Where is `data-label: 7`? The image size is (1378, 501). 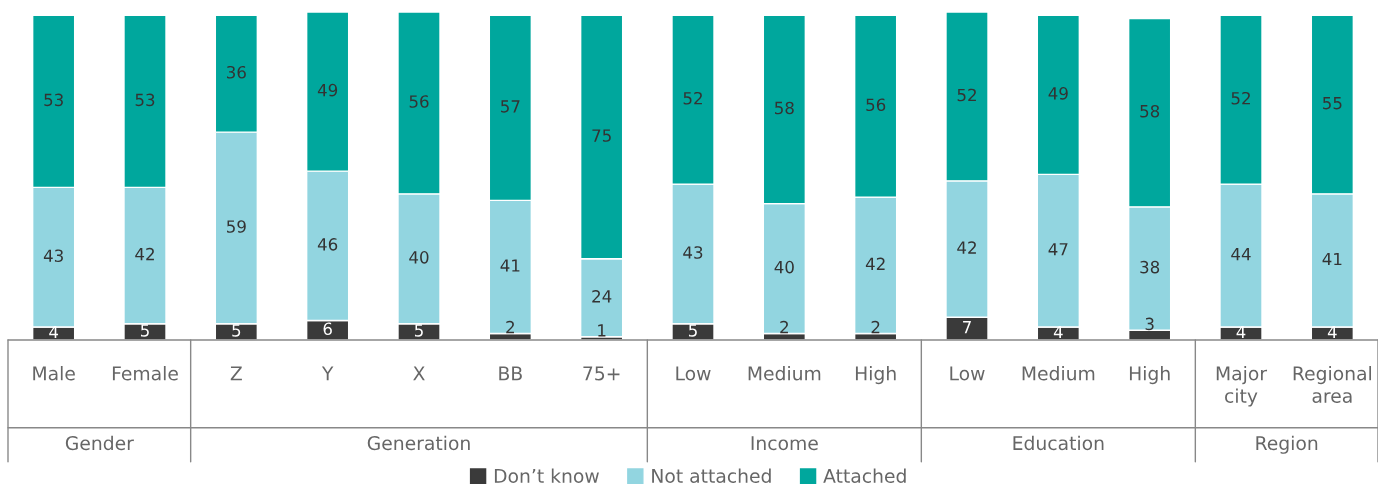 data-label: 7 is located at coordinates (967, 327).